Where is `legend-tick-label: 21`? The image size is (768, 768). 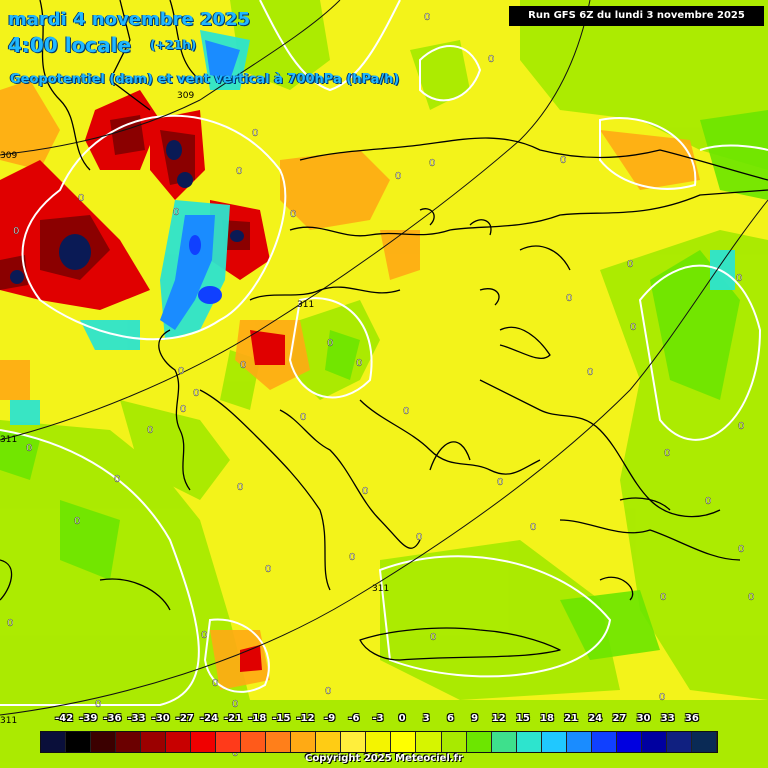 legend-tick-label: 21 is located at coordinates (571, 718).